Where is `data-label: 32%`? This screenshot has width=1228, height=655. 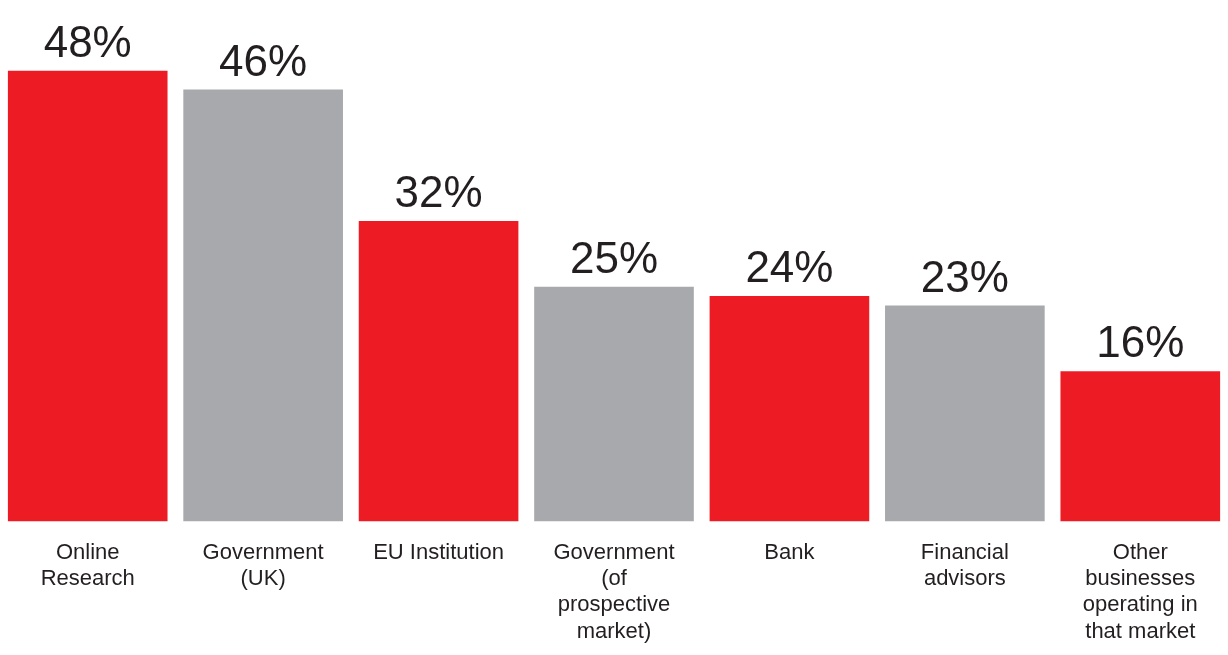
data-label: 32% is located at coordinates (438, 192).